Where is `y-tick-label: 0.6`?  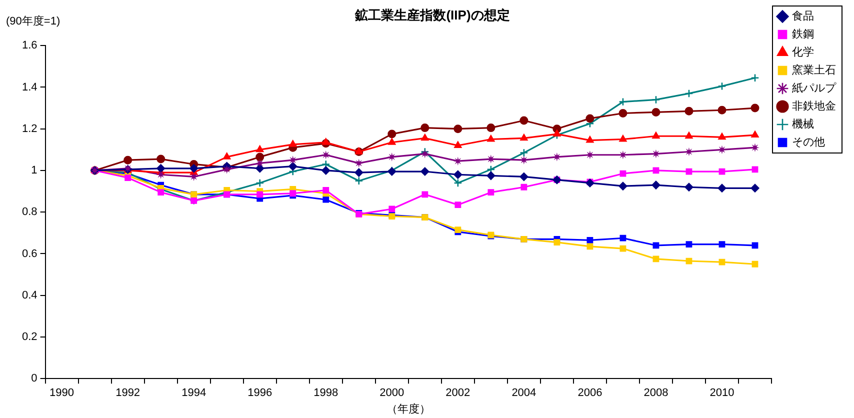 y-tick-label: 0.6 is located at coordinates (30, 254).